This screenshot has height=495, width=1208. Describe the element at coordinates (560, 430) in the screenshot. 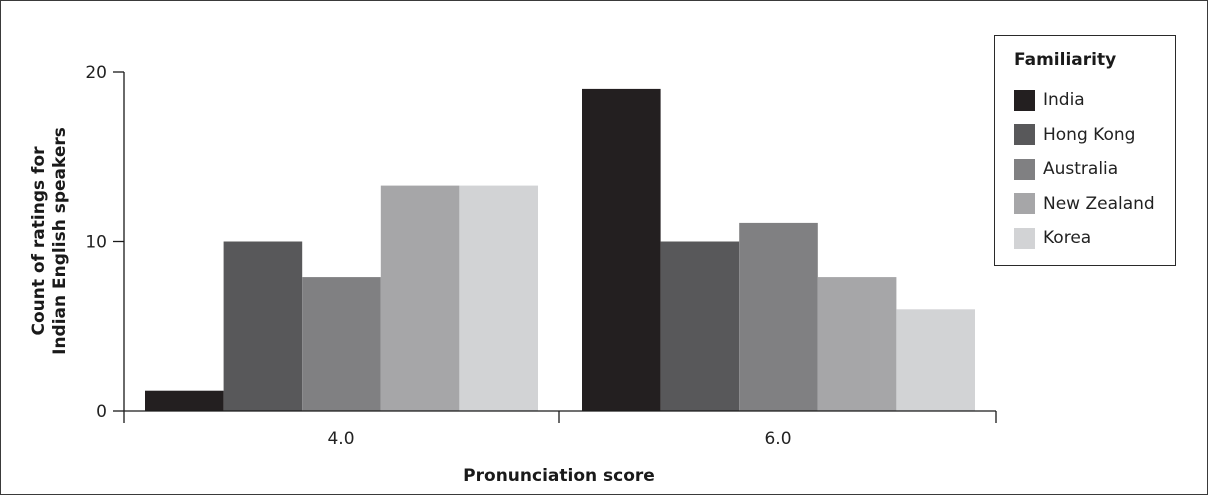

I see `x-ticks-group: 4.0 6.0` at that location.